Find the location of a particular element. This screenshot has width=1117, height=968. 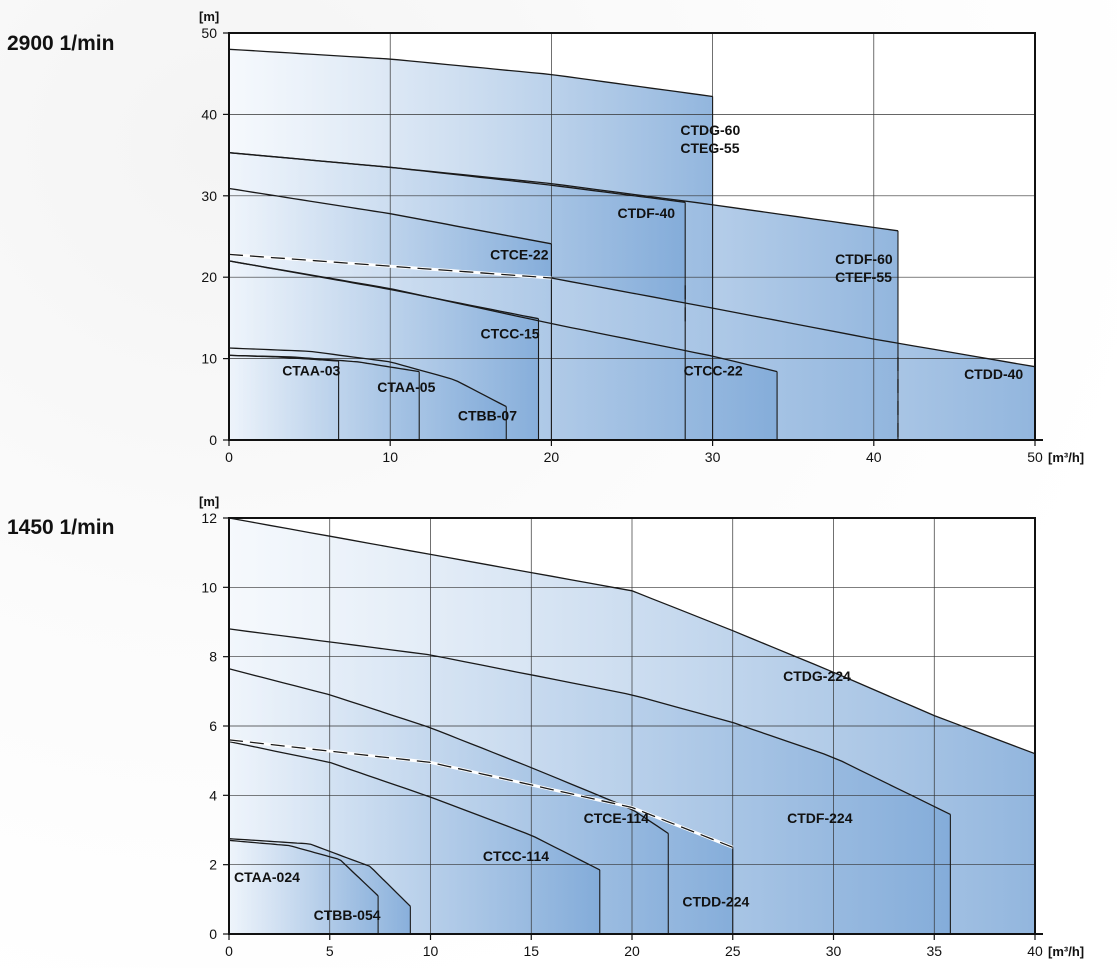

label-ctdf-60-ctef-55: CTDF-60 is located at coordinates (864, 259).